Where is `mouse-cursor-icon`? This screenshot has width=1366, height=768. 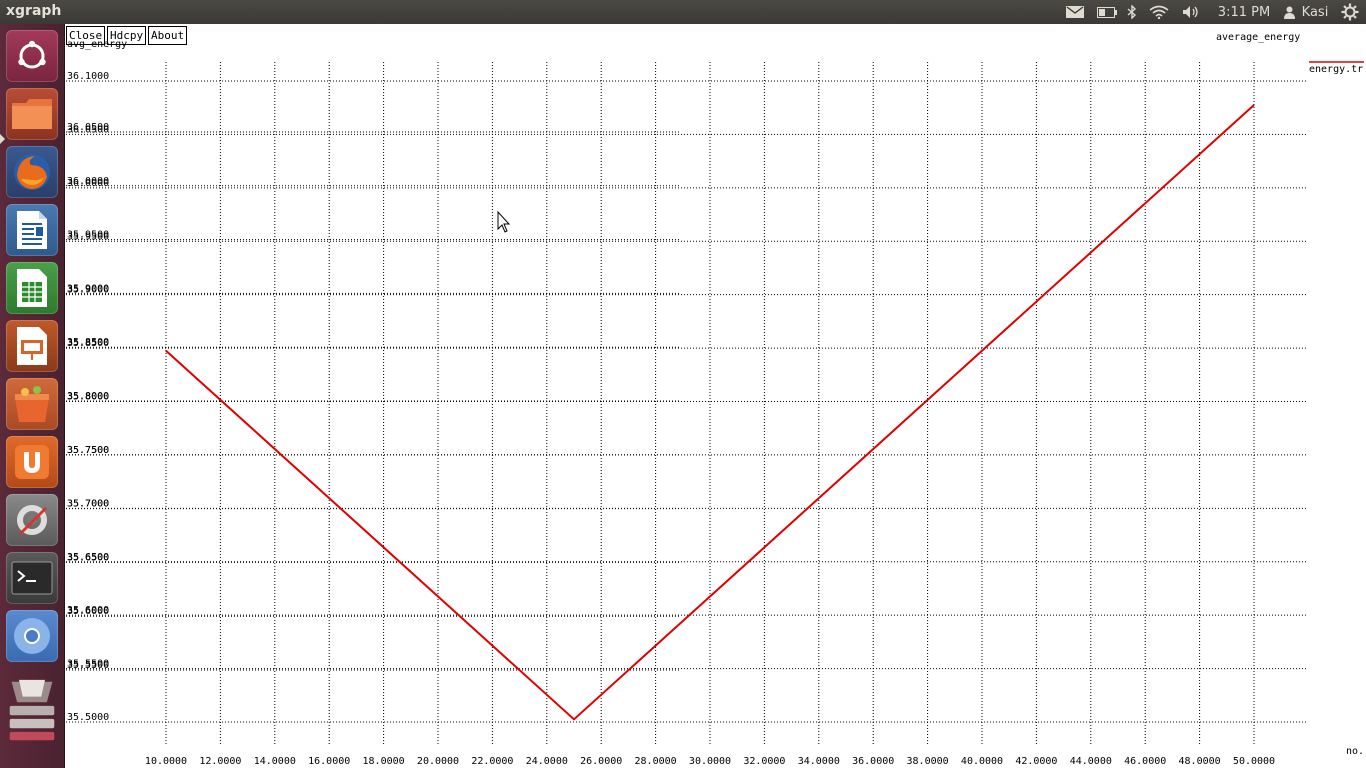 mouse-cursor-icon is located at coordinates (504, 221).